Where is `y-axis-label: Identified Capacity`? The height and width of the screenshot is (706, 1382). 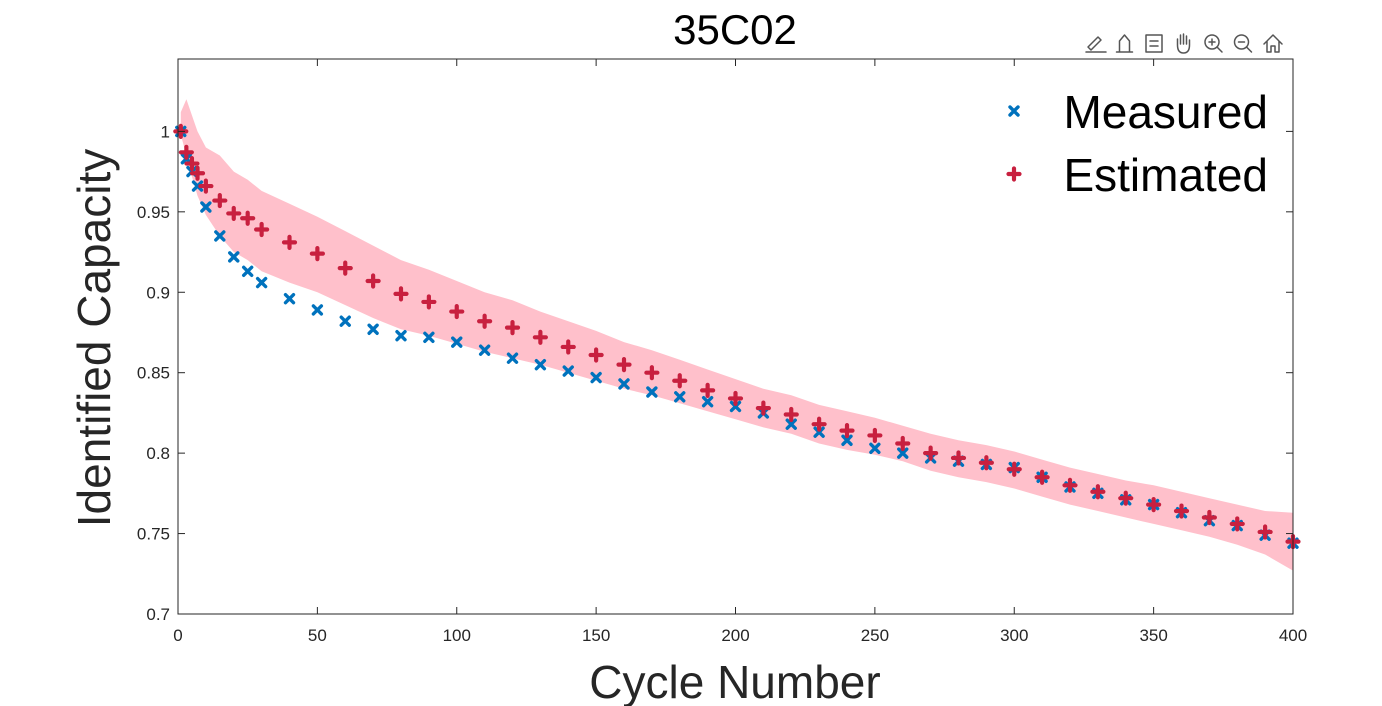 y-axis-label: Identified Capacity is located at coordinates (94, 338).